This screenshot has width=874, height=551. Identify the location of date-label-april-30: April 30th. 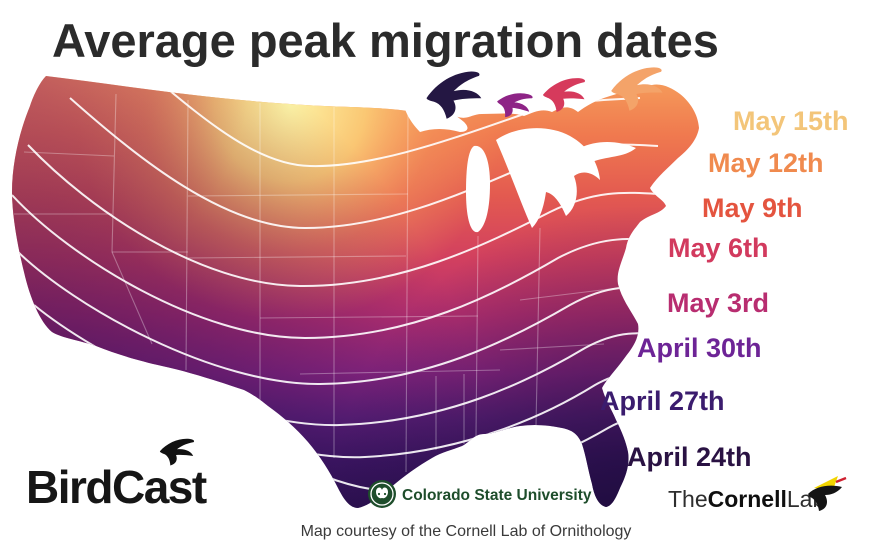
(699, 348).